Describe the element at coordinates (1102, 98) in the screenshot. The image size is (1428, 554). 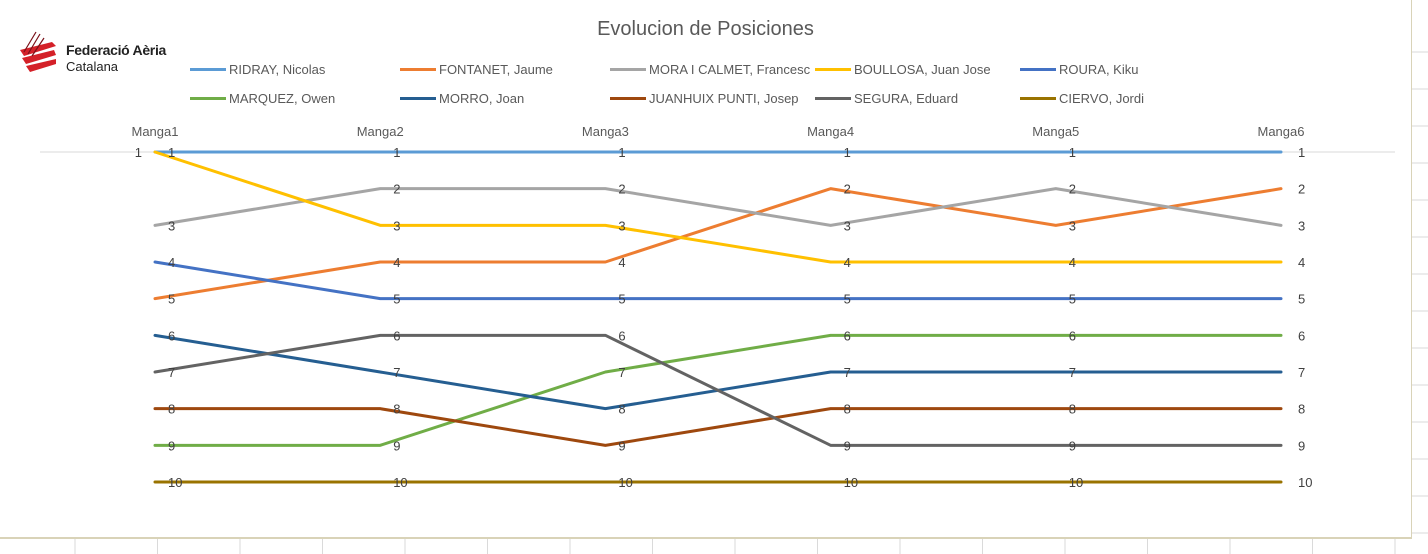
I see `legend-label: CIERVO, Jordi` at that location.